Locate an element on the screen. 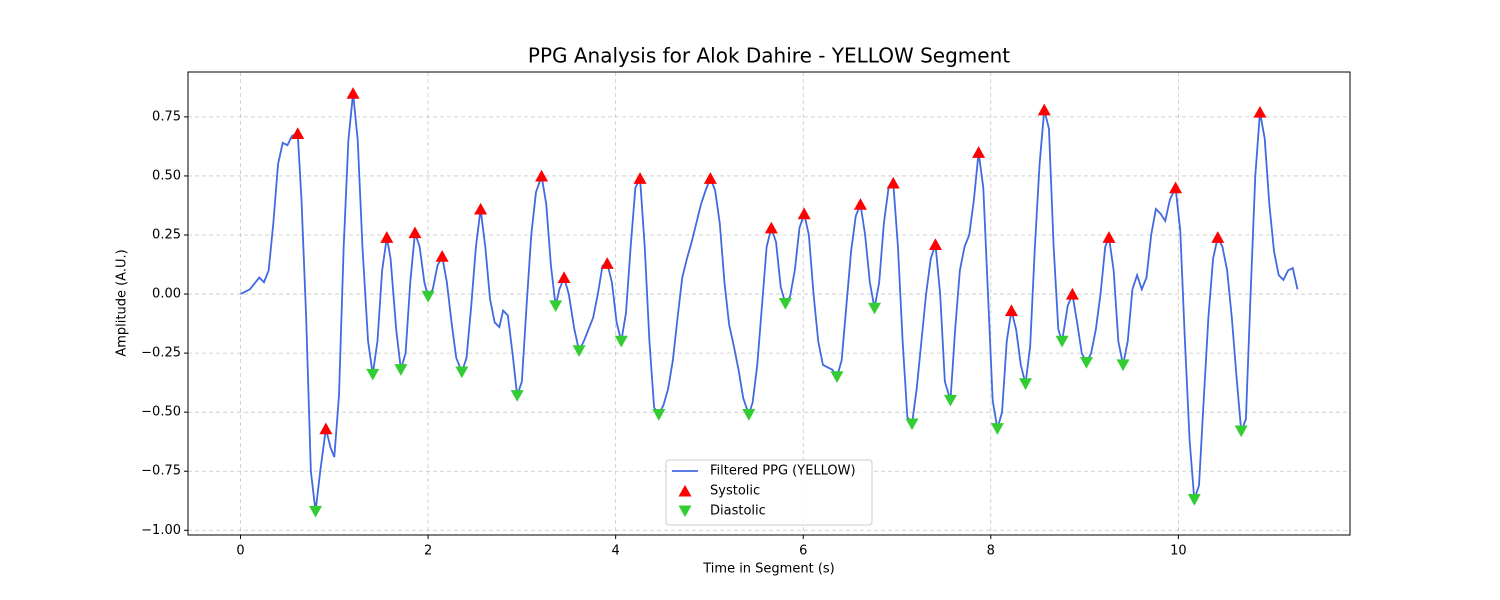 The height and width of the screenshot is (600, 1500). x-tick-label: 8 is located at coordinates (991, 551).